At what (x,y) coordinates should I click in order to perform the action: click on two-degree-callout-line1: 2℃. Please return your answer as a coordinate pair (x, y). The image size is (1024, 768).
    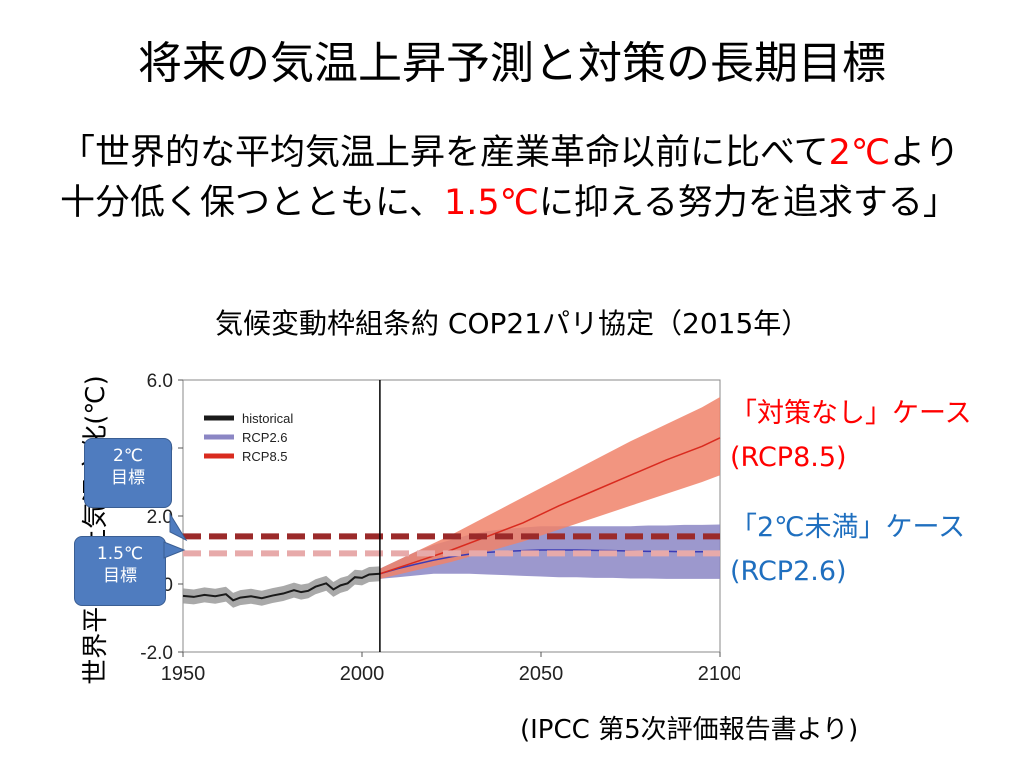
    Looking at the image, I should click on (128, 456).